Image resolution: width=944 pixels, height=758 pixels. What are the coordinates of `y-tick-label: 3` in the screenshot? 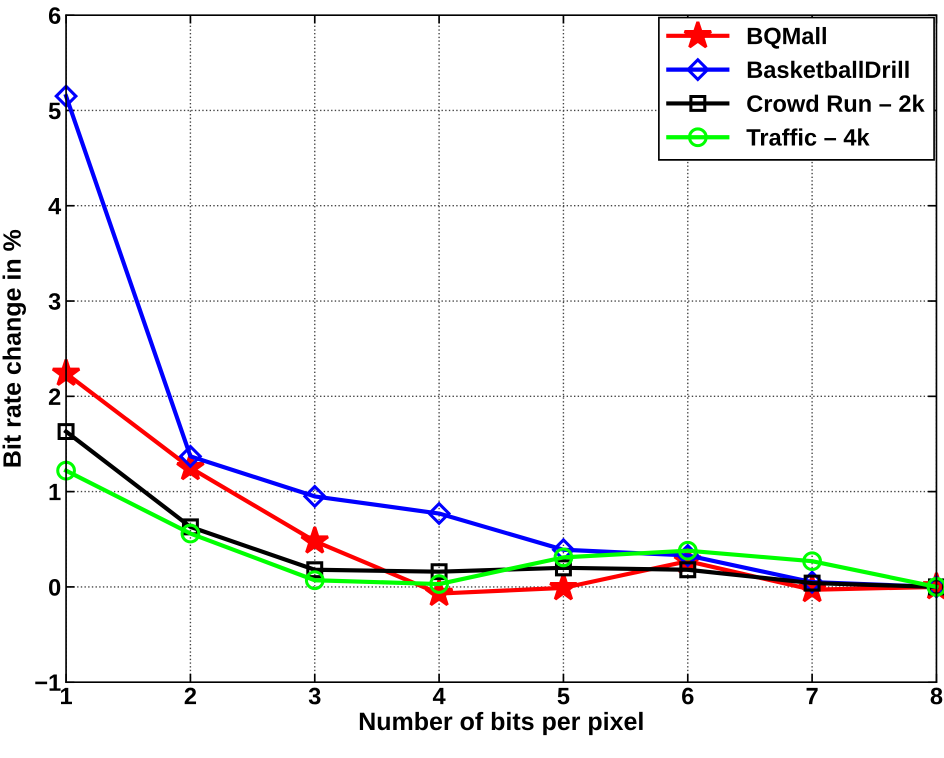 It's located at (54, 301).